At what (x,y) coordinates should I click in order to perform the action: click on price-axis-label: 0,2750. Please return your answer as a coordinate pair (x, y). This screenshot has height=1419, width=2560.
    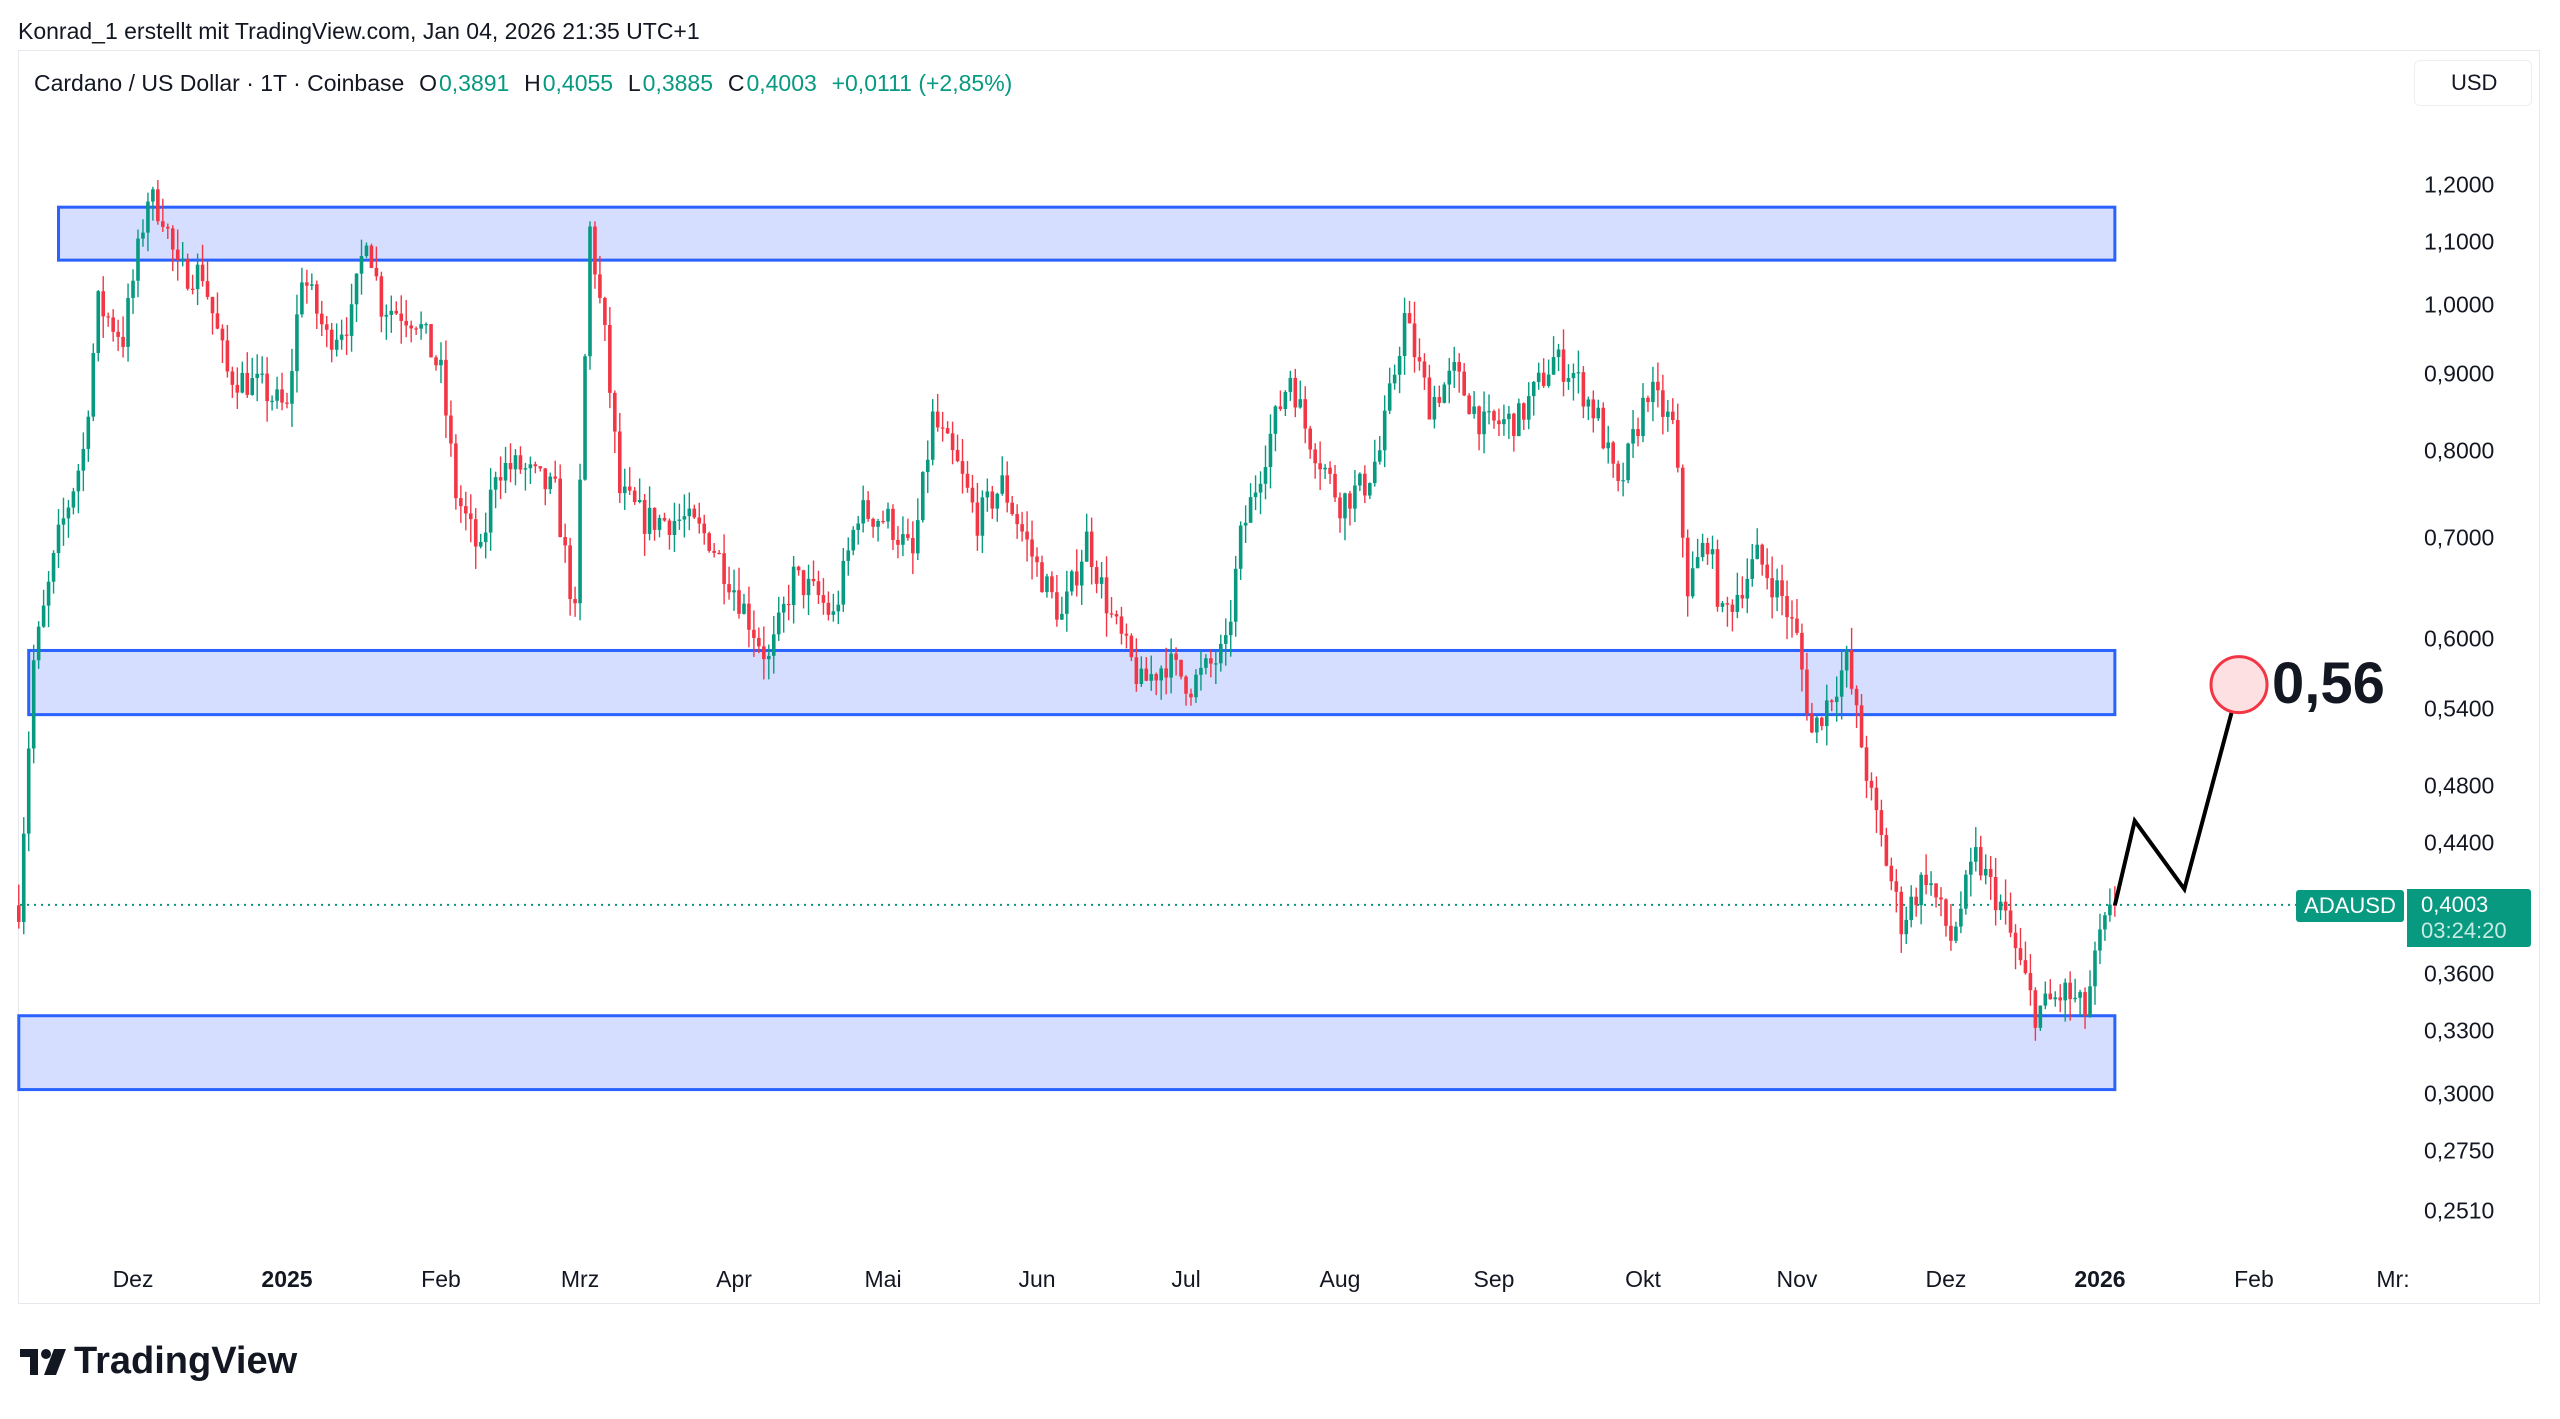
    Looking at the image, I should click on (2459, 1150).